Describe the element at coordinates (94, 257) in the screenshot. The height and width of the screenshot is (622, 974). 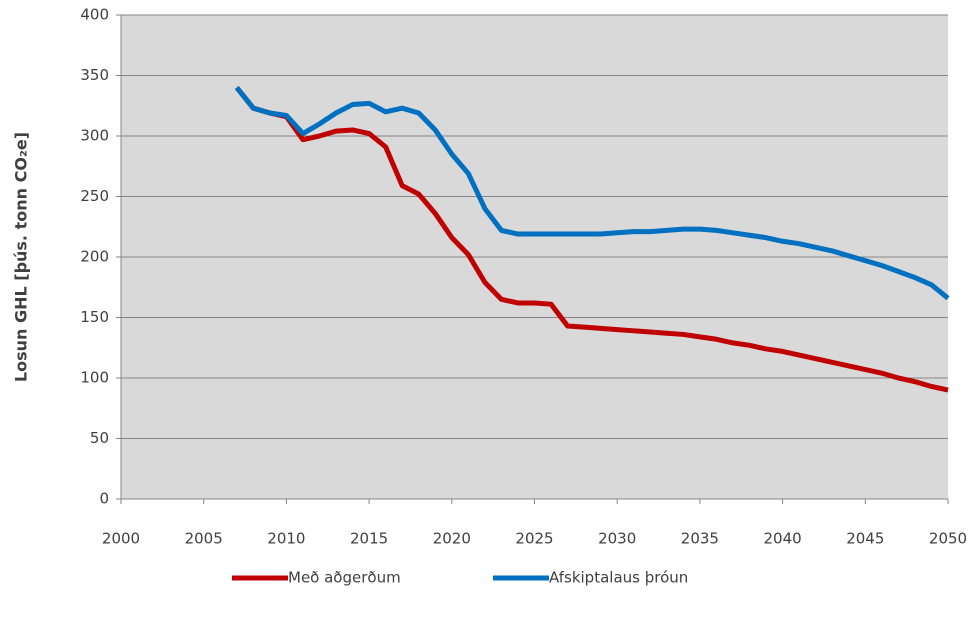
I see `y-tick-label: 200` at that location.